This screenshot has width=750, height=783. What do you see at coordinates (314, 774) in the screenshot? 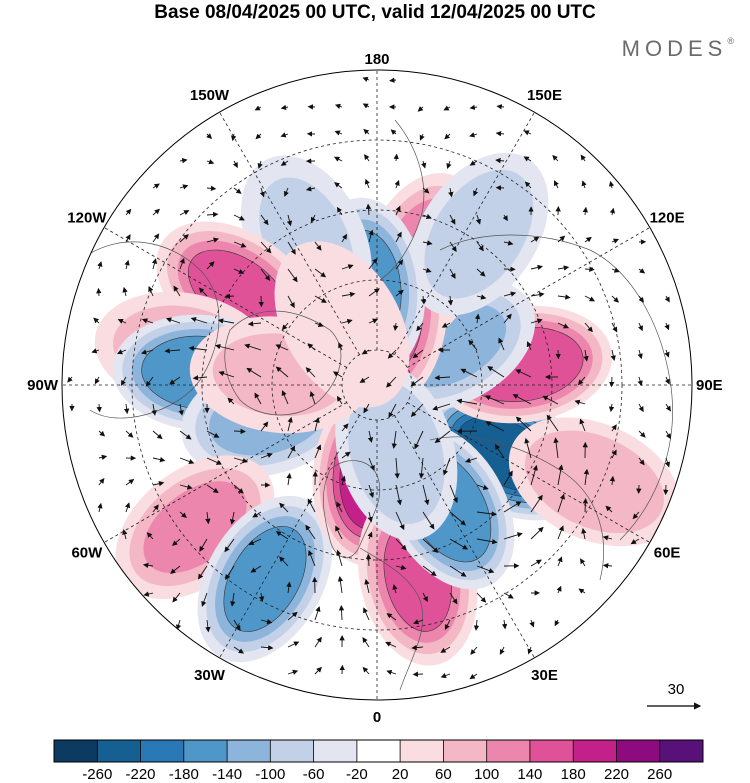
I see `colorbar-tick-label: -60` at bounding box center [314, 774].